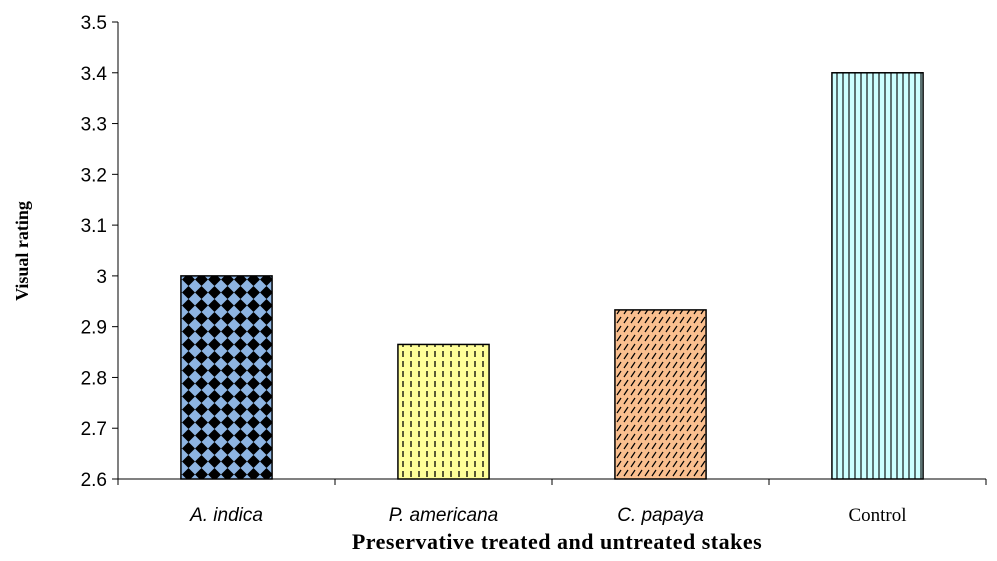 The image size is (997, 561). What do you see at coordinates (660, 515) in the screenshot?
I see `x-category-label: C. papaya` at bounding box center [660, 515].